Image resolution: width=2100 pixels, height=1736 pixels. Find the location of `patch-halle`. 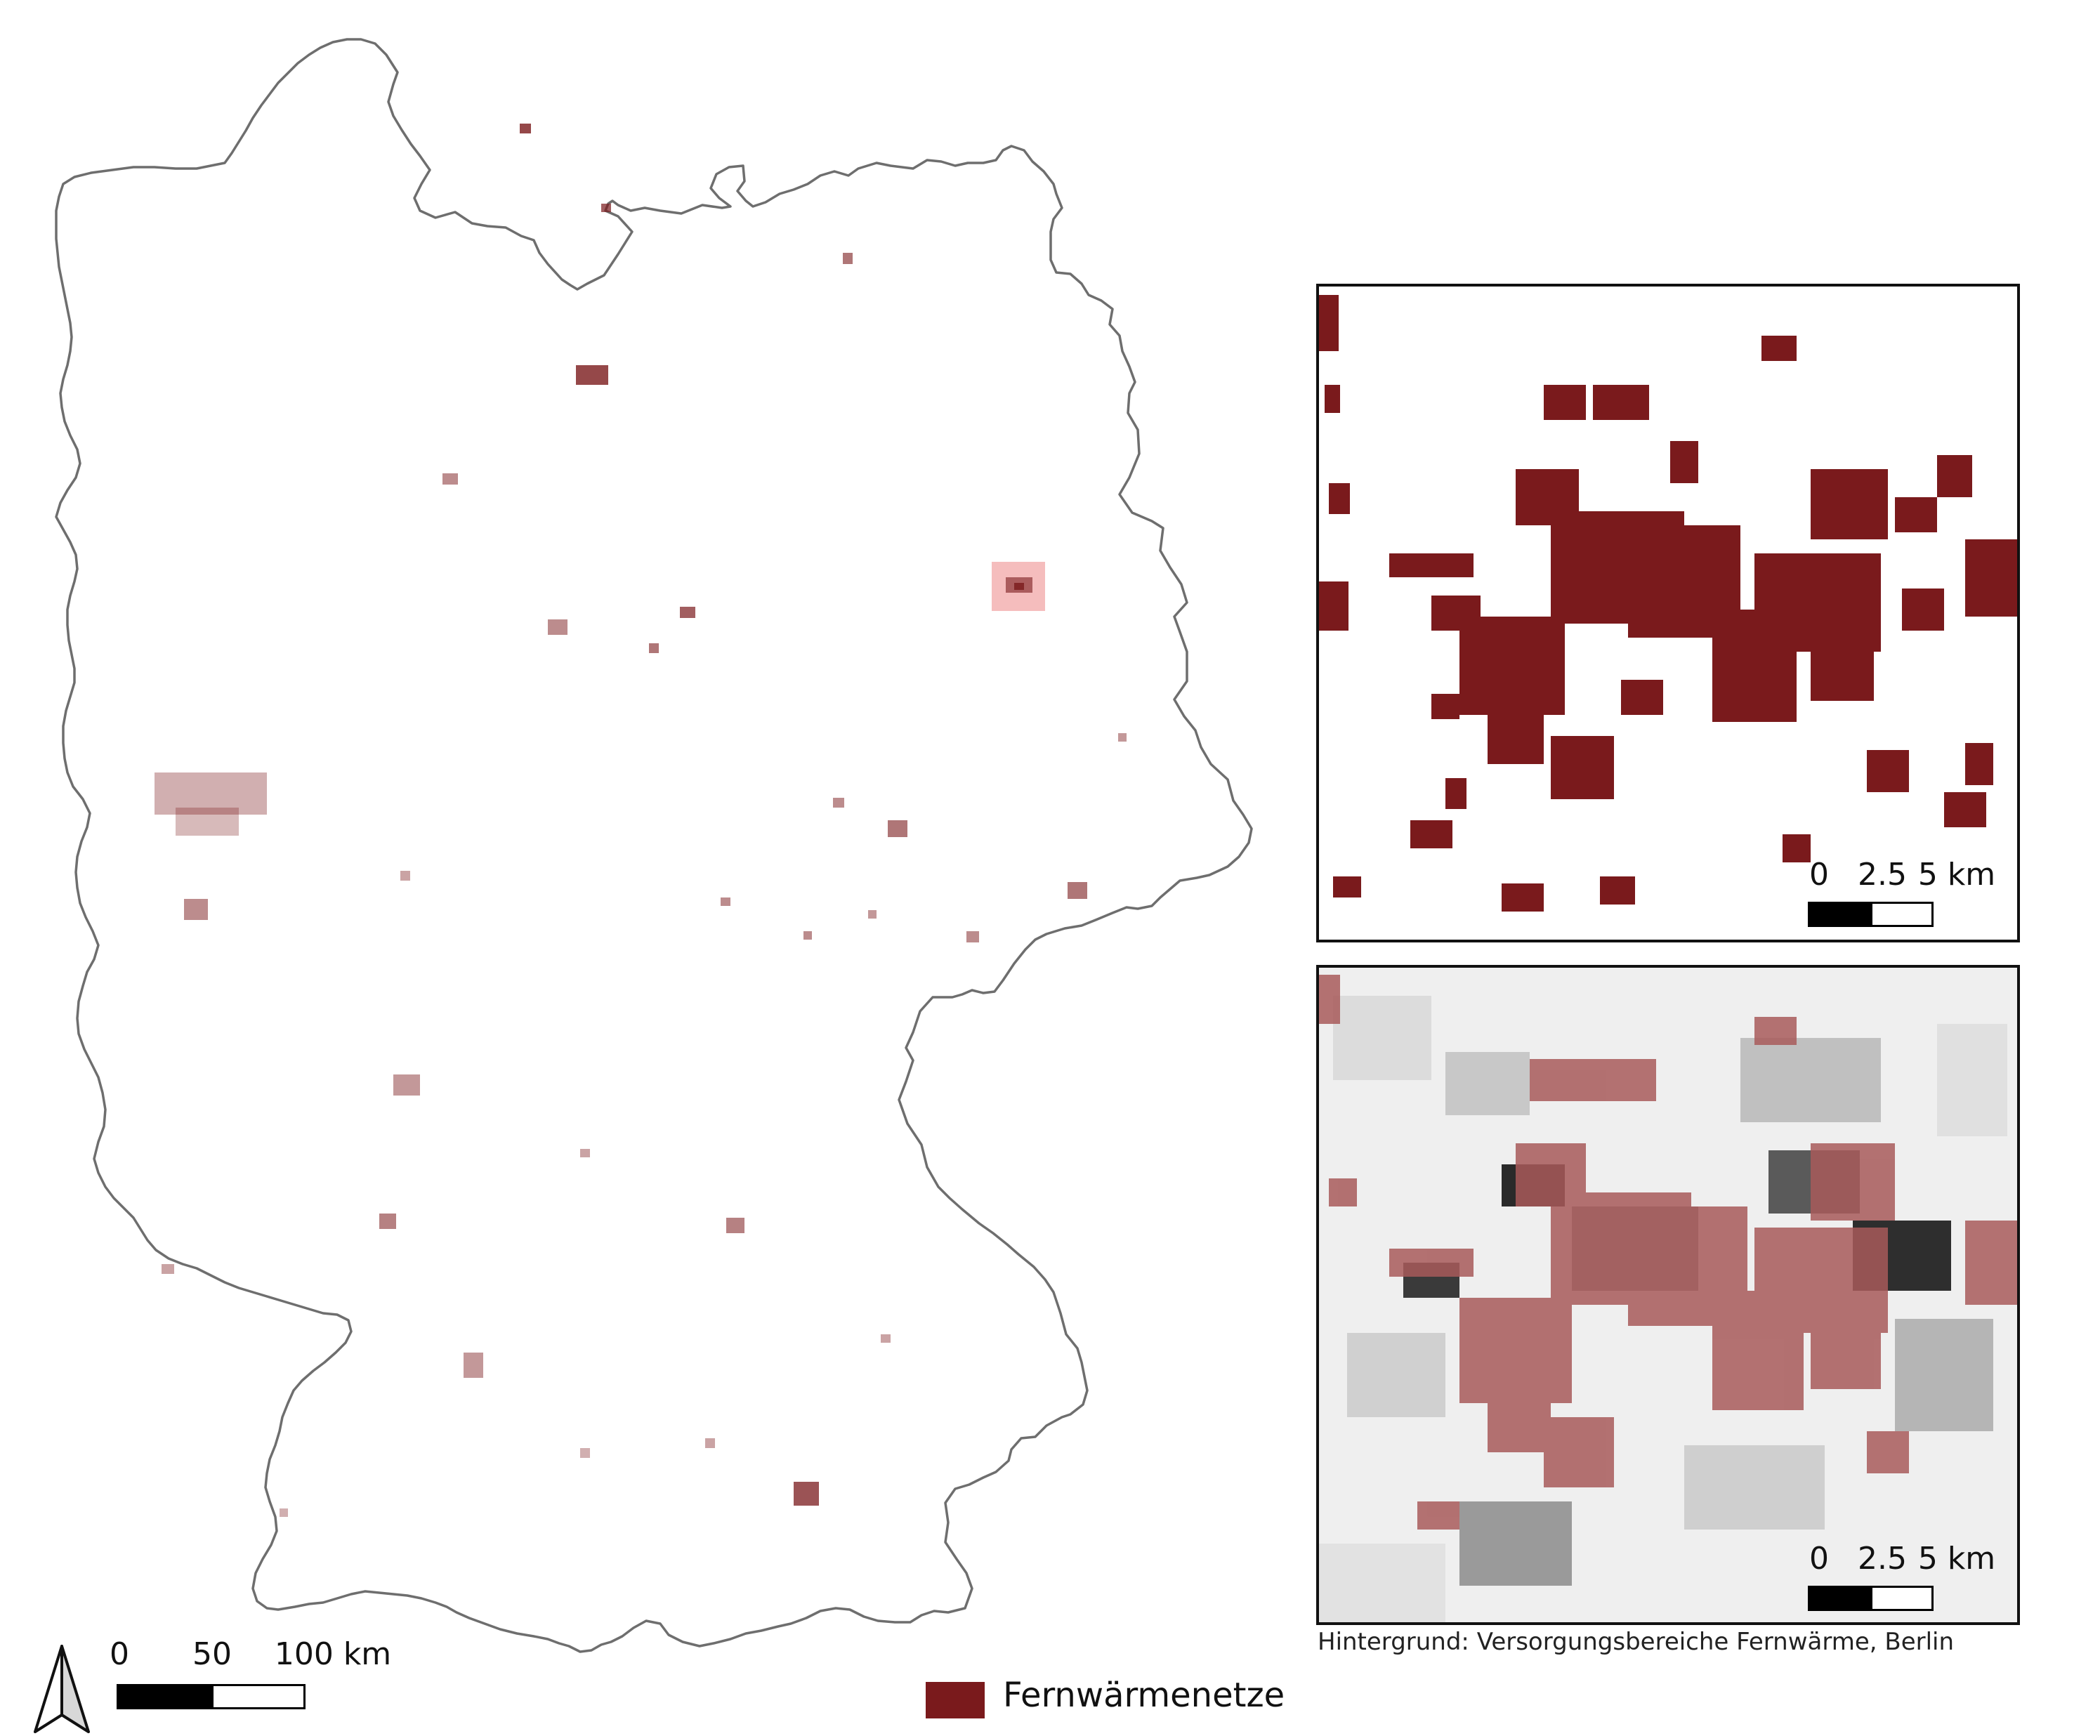

patch-halle is located at coordinates (838, 803).